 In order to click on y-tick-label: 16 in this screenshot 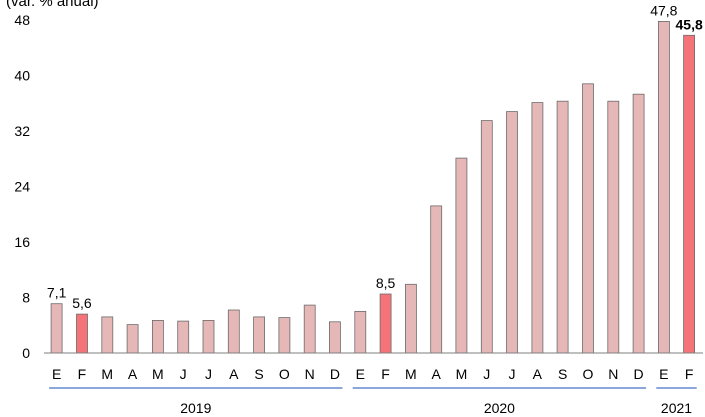, I will do `click(22, 242)`.